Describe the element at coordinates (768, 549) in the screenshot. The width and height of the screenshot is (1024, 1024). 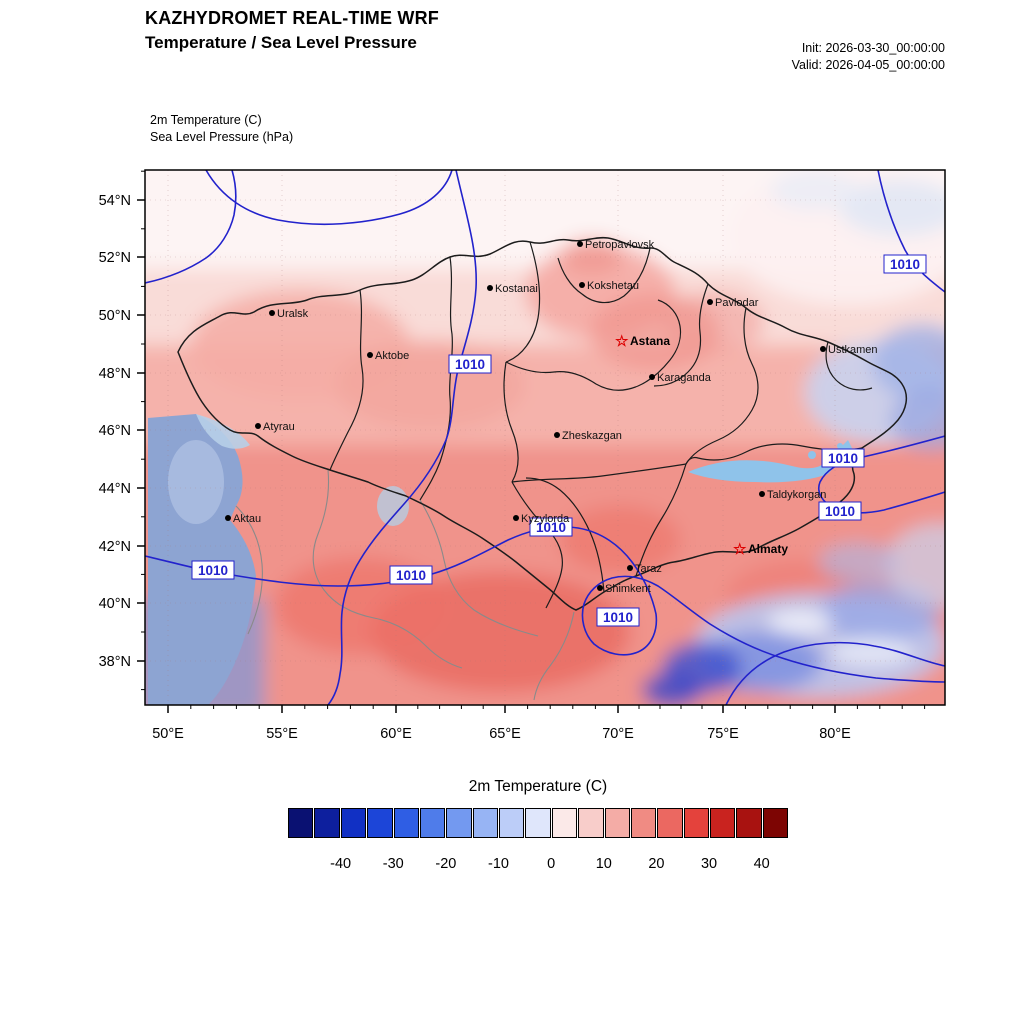
I see `capital-label: Almaty` at that location.